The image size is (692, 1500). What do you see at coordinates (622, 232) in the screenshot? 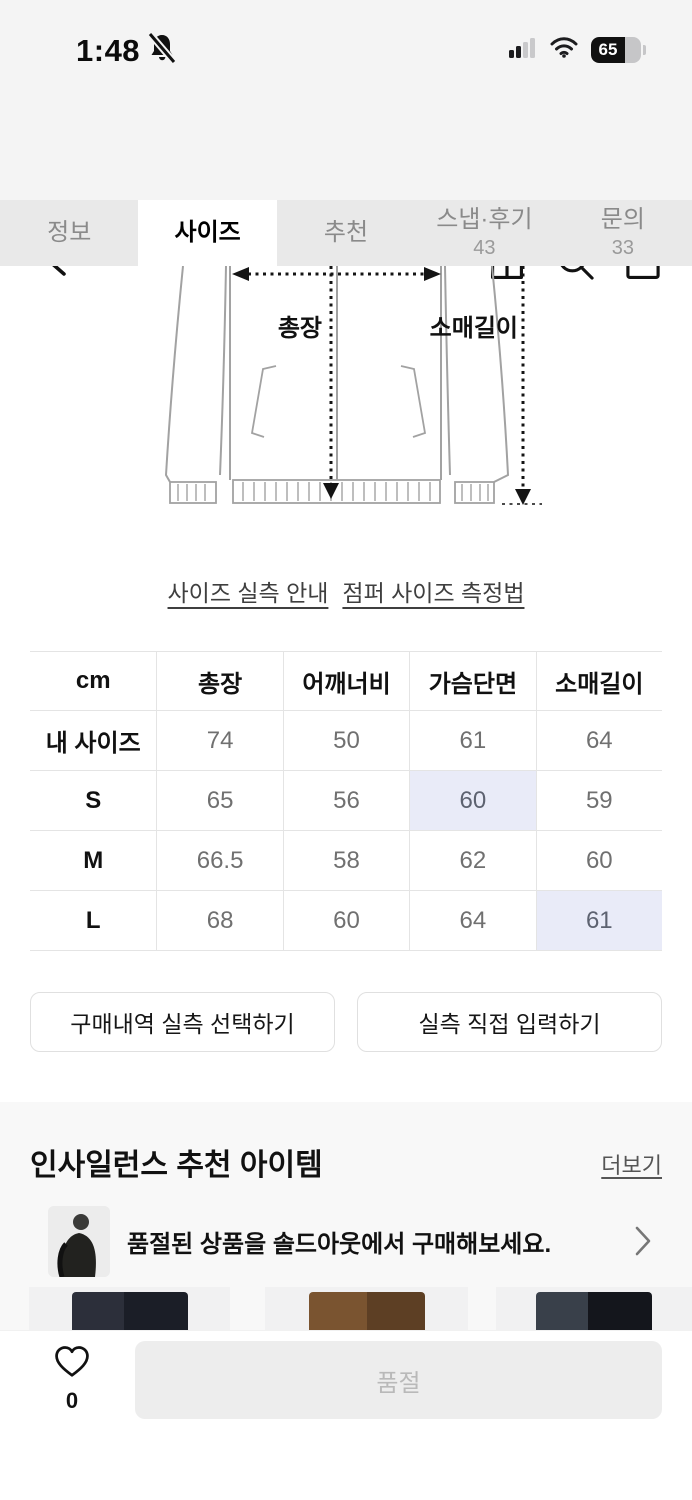
I see `tab-inquiry: 문의 33` at bounding box center [622, 232].